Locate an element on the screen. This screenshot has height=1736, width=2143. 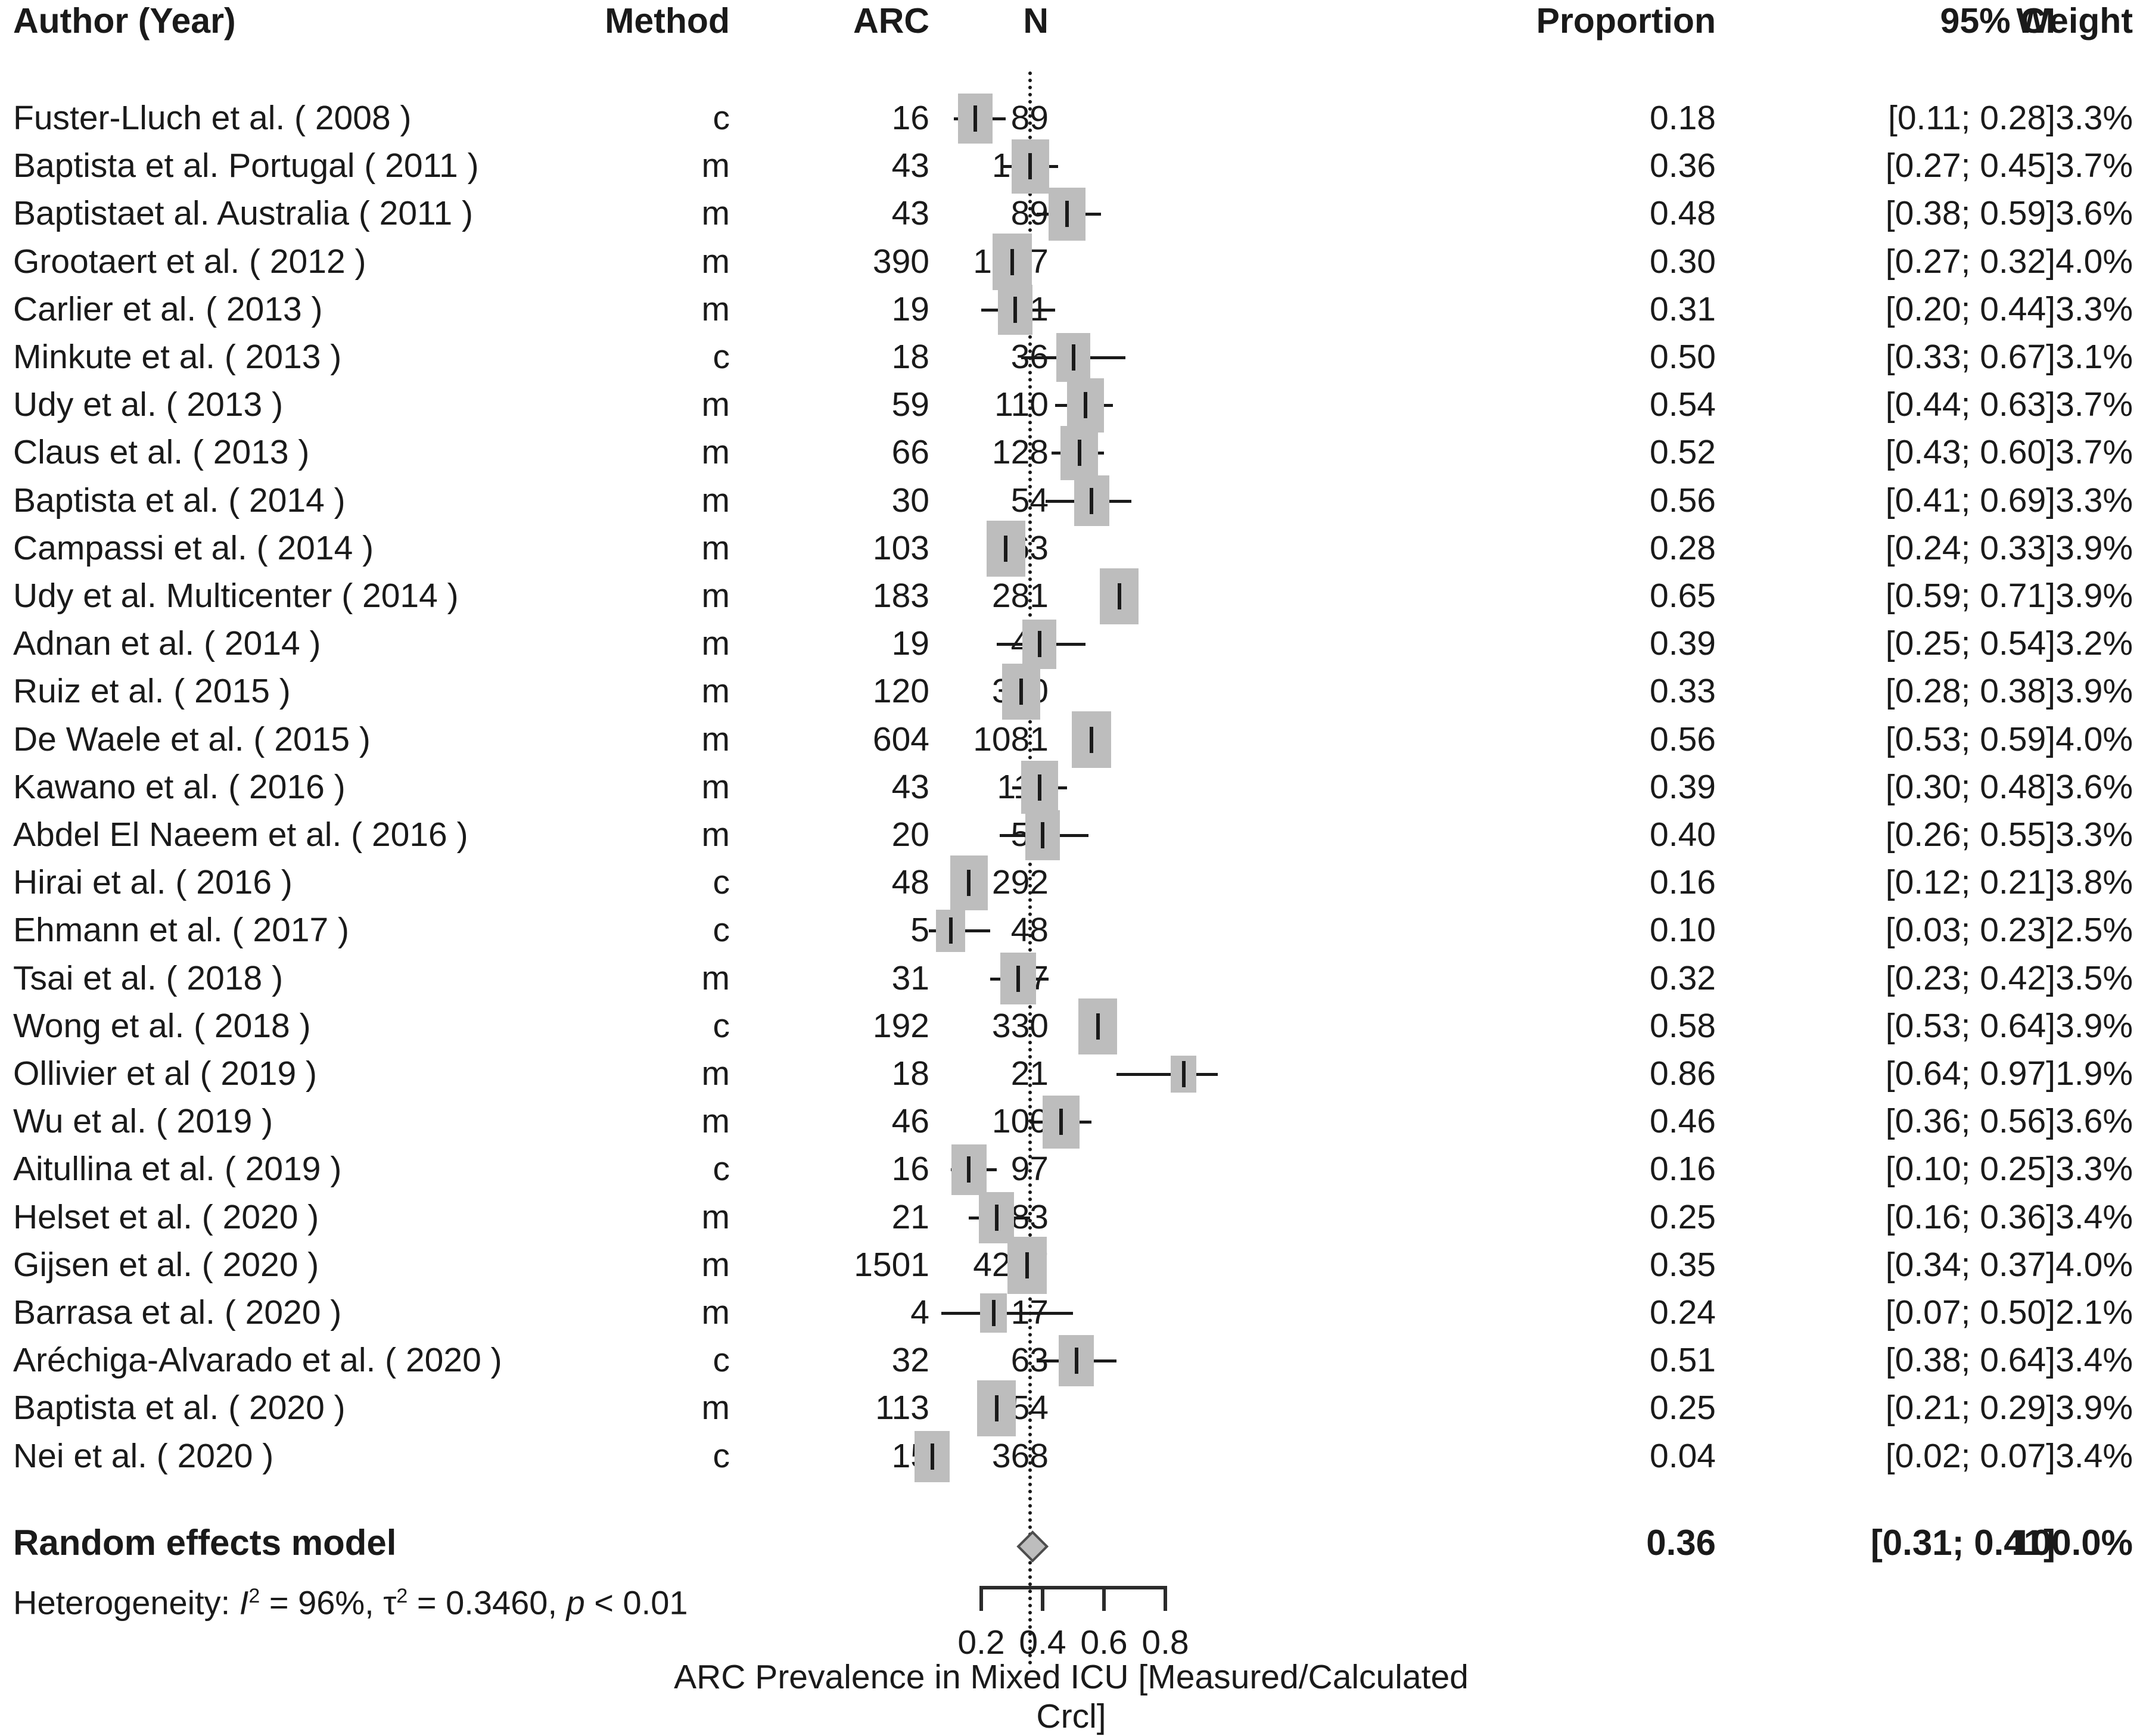
x-axis-tick-label: 0.2 is located at coordinates (981, 1642).